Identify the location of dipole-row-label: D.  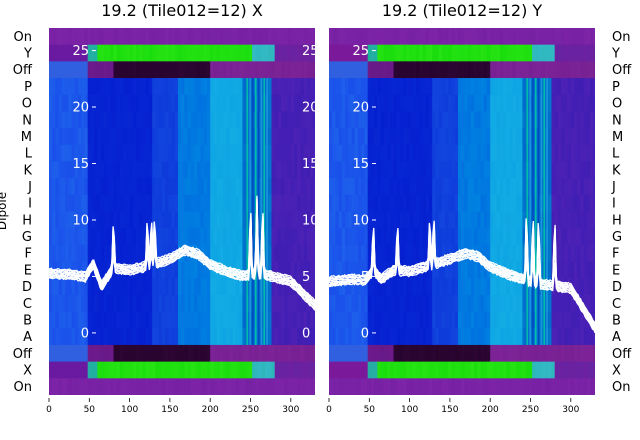
(617, 287).